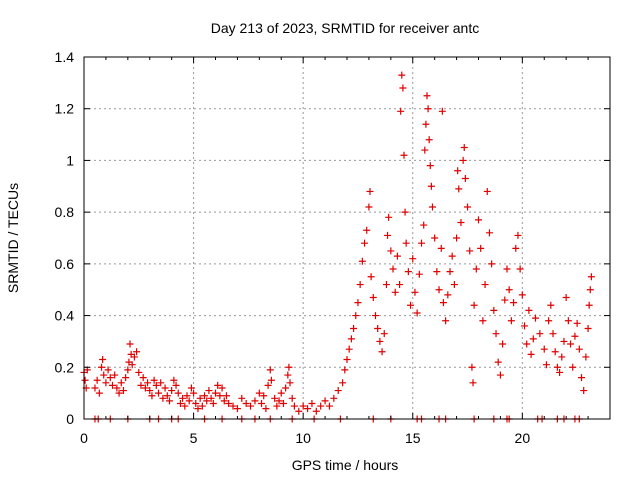 The width and height of the screenshot is (640, 480). What do you see at coordinates (84, 438) in the screenshot?
I see `x-tick-label: 0` at bounding box center [84, 438].